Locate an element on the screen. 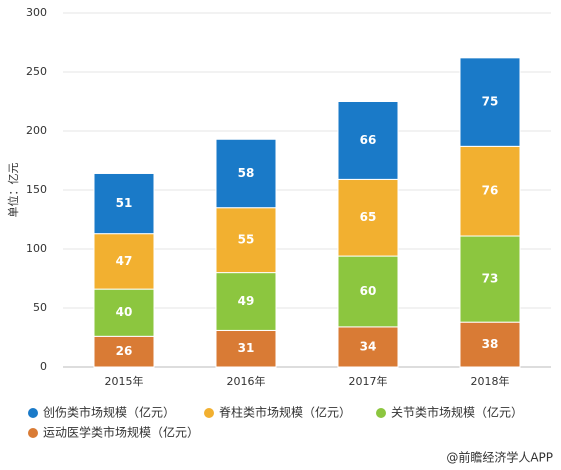 The image size is (561, 470). value-label: 47 is located at coordinates (124, 261).